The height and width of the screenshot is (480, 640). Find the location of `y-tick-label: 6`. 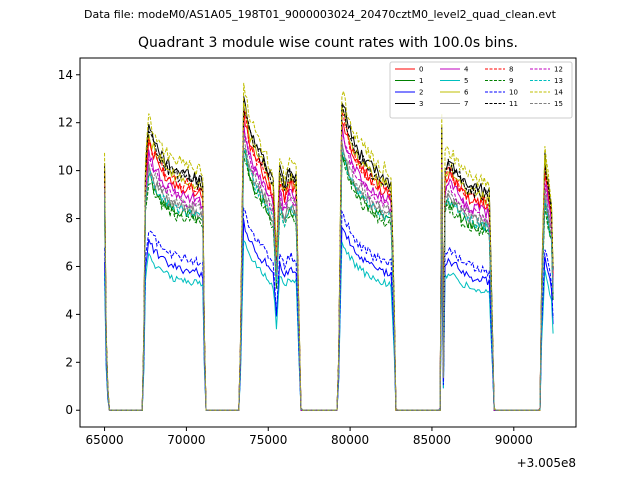

y-tick-label: 6 is located at coordinates (69, 266).